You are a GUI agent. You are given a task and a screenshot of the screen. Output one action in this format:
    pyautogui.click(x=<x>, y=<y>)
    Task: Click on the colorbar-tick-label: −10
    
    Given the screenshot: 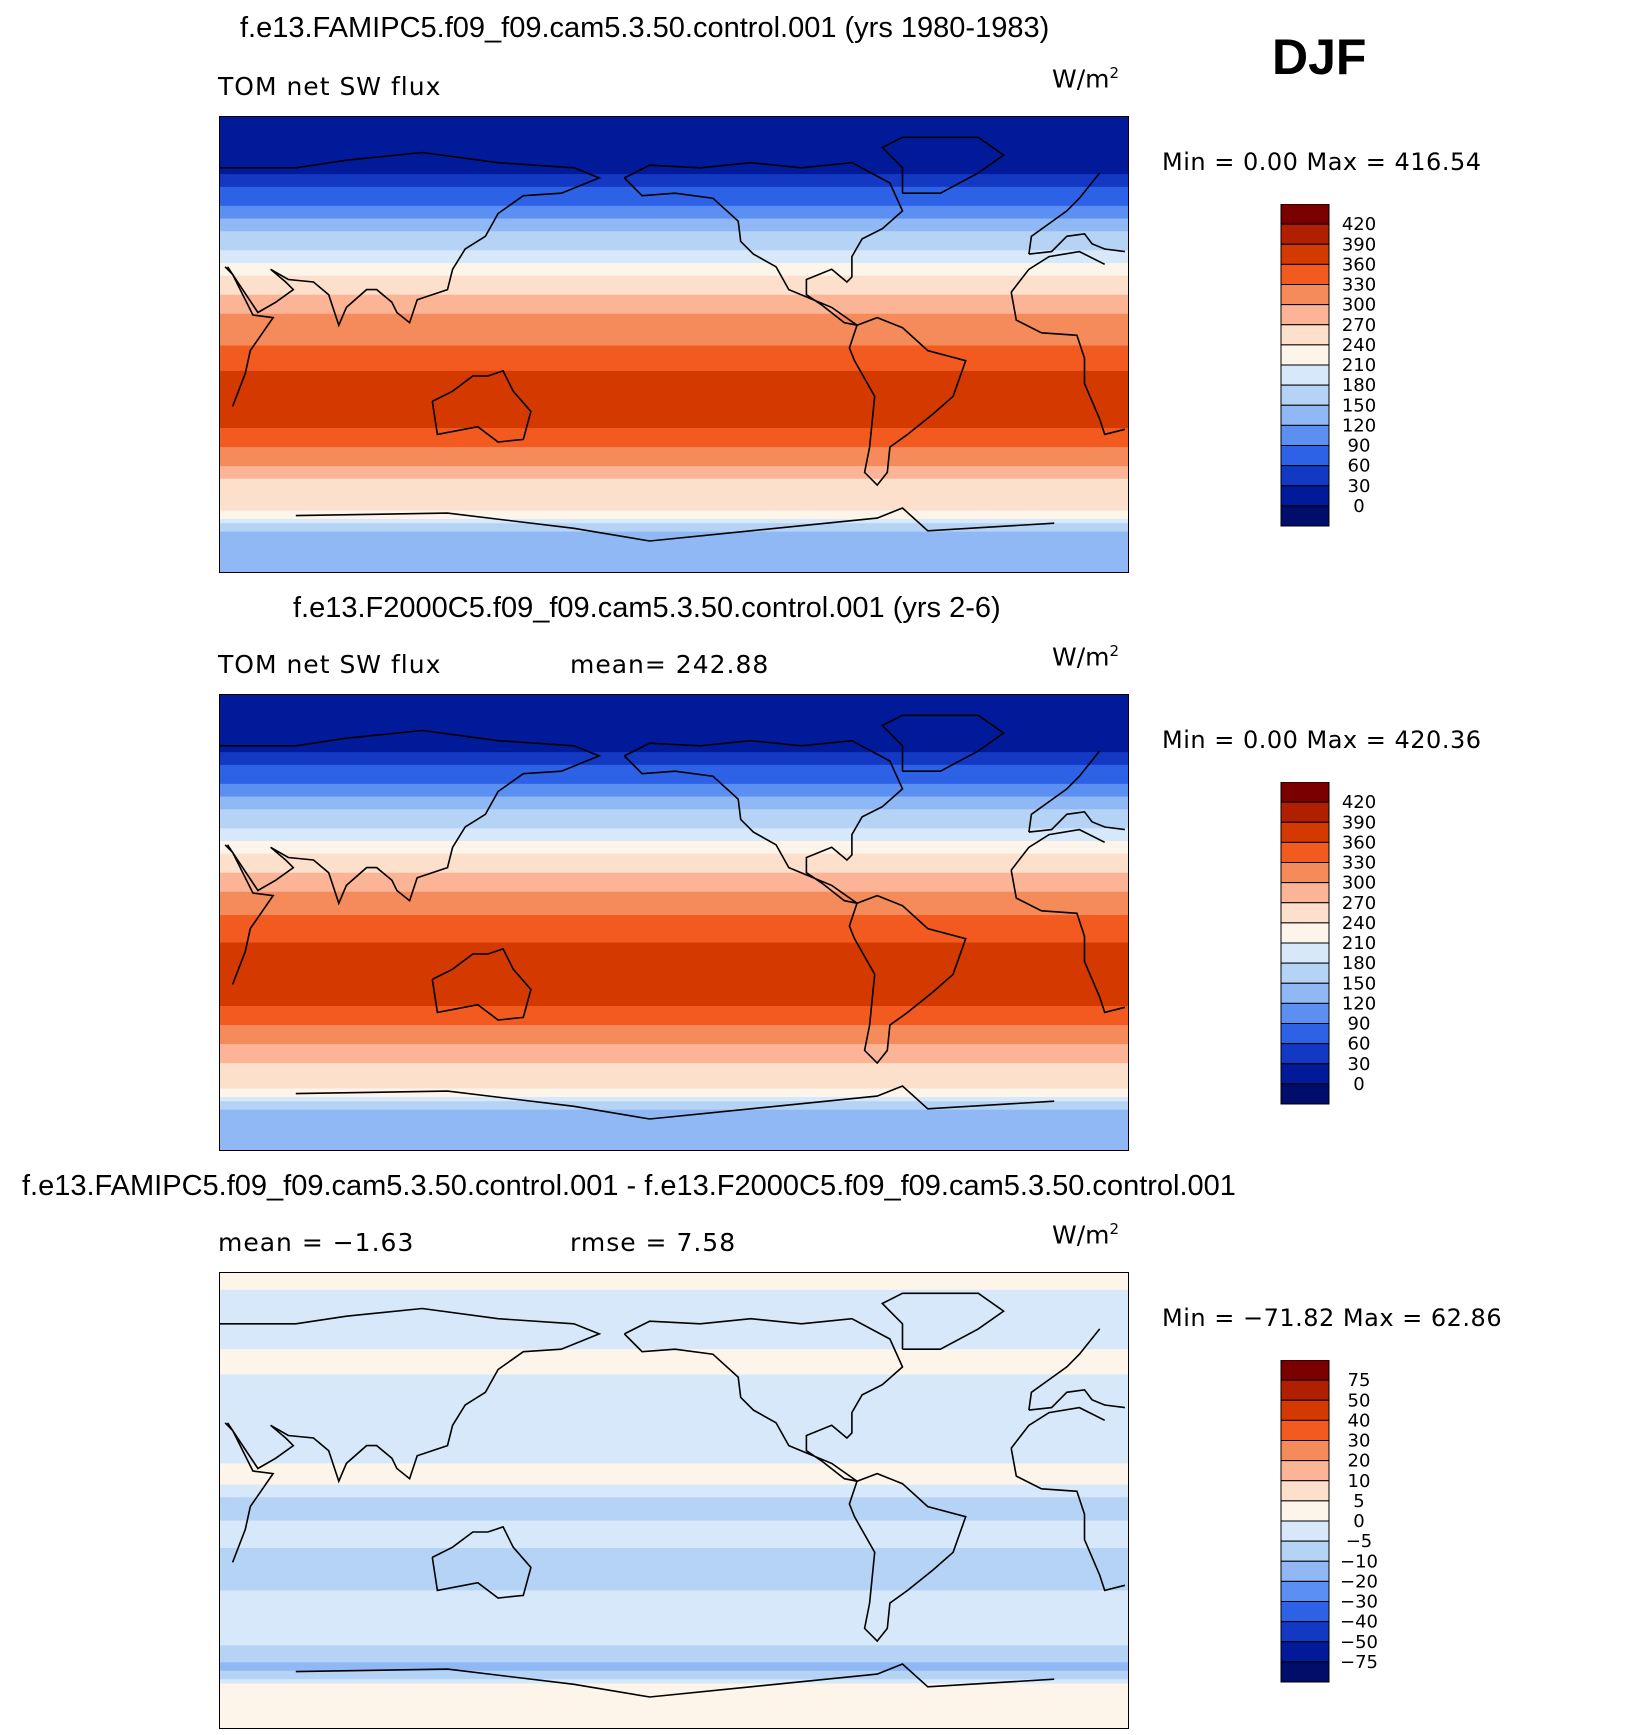 What is the action you would take?
    pyautogui.click(x=1359, y=1561)
    